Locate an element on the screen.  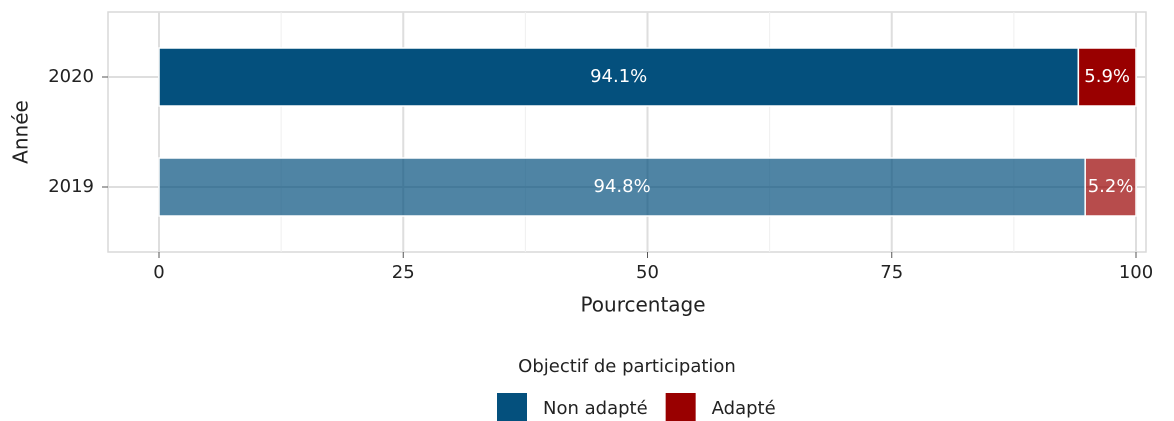
x-tick-label: 75 is located at coordinates (891, 272).